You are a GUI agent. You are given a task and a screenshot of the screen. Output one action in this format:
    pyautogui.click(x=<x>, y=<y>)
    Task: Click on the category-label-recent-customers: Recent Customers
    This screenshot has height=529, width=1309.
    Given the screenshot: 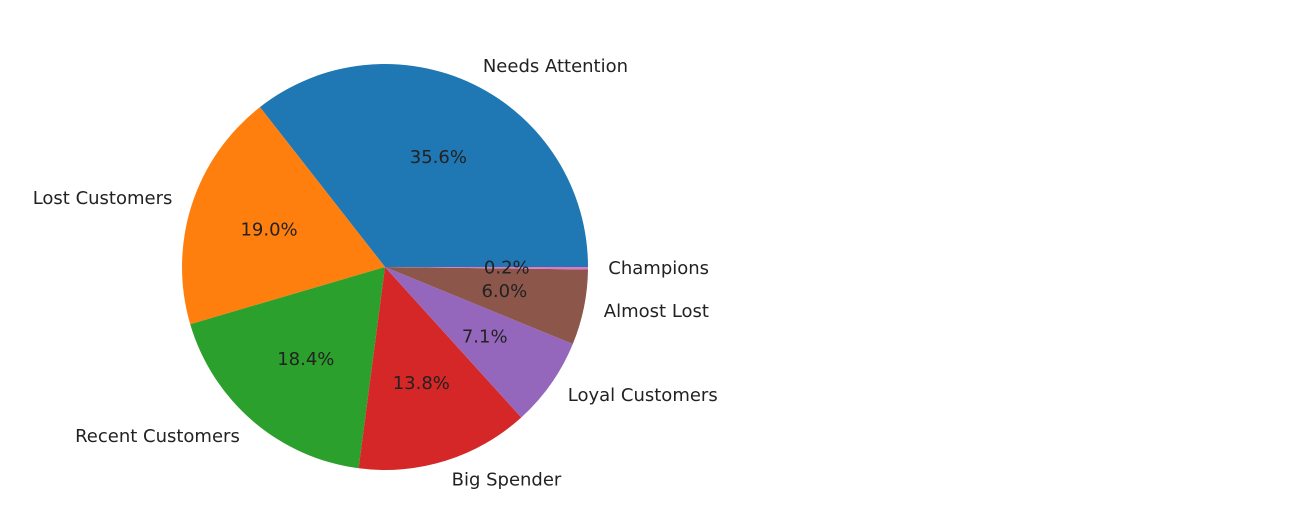 What is the action you would take?
    pyautogui.click(x=157, y=436)
    